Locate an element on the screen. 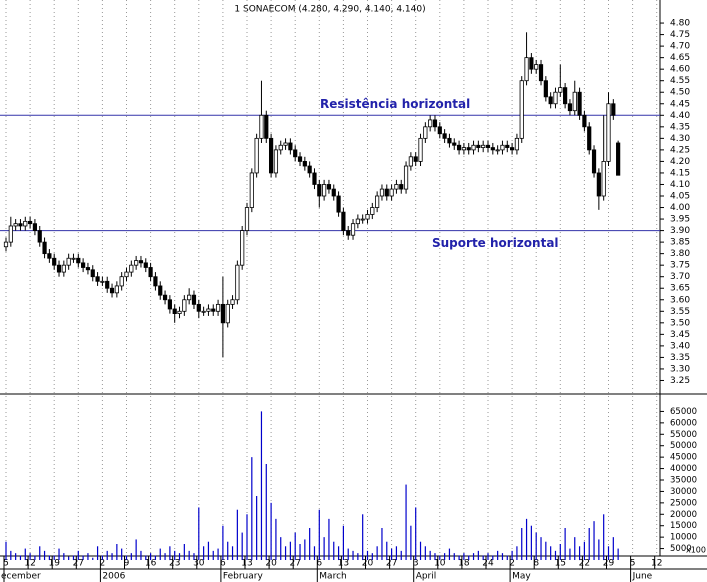 This screenshot has height=582, width=707. y-tick-label: 4.20 is located at coordinates (680, 162).